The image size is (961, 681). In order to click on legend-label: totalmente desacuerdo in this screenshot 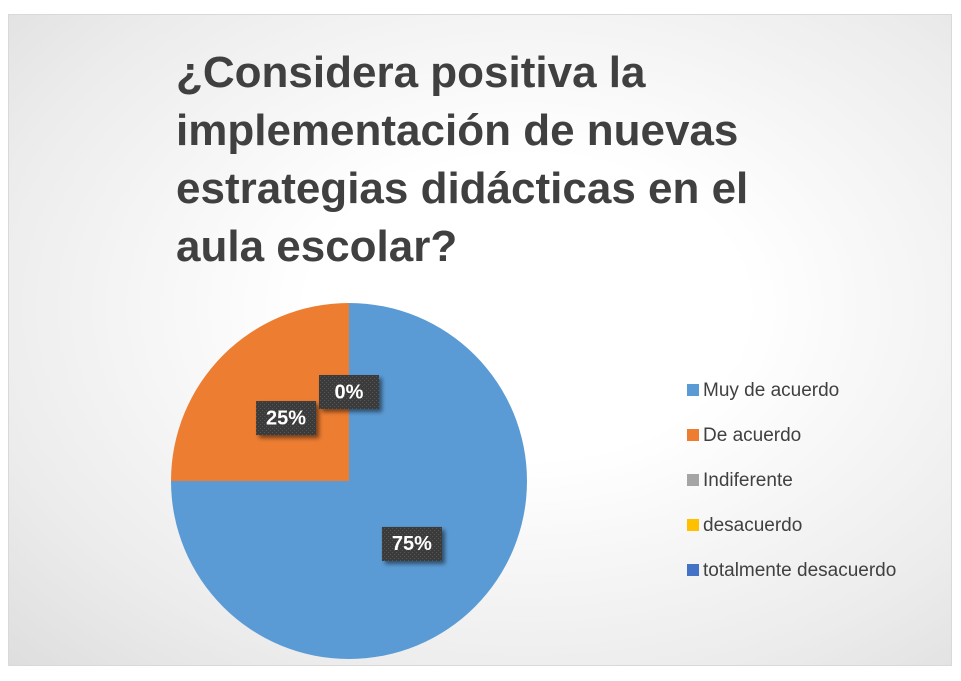, I will do `click(799, 570)`.